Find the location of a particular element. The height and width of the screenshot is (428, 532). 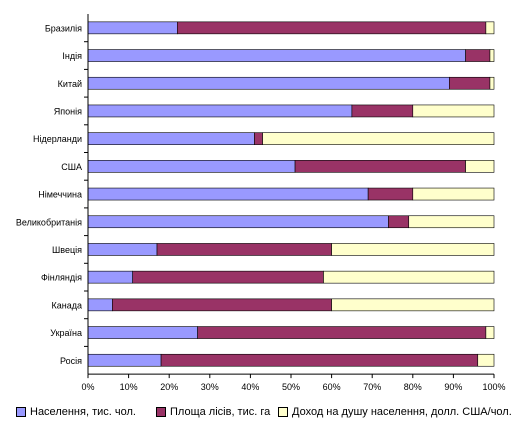

bar-japan-income-per-capita is located at coordinates (453, 111).